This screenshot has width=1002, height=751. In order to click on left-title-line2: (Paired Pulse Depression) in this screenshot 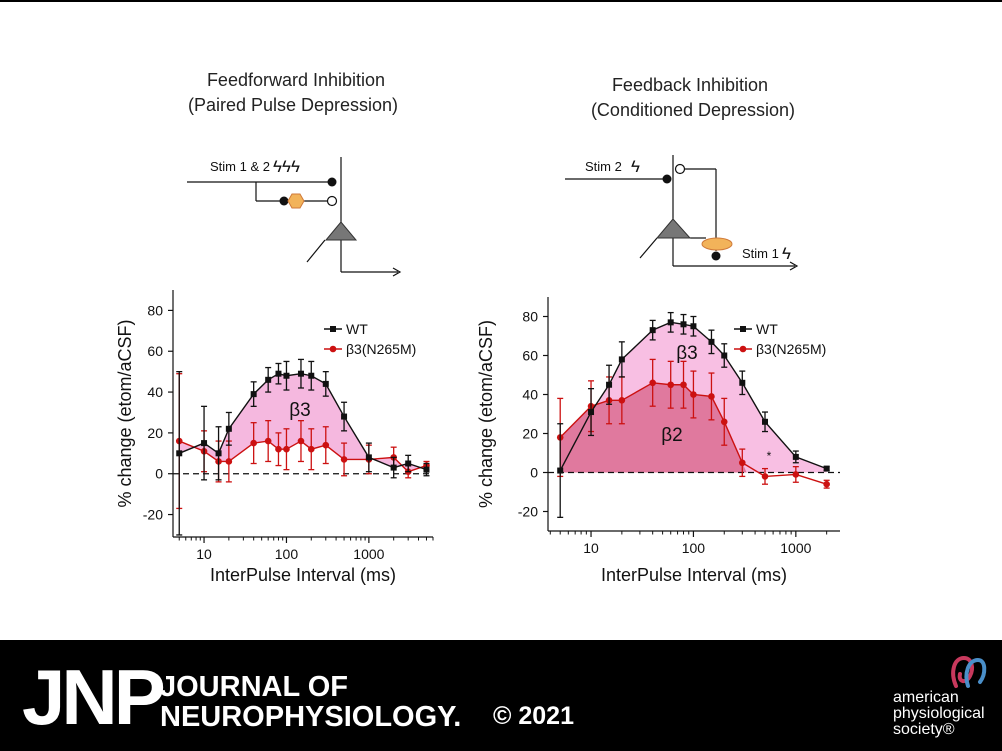, I will do `click(293, 105)`.